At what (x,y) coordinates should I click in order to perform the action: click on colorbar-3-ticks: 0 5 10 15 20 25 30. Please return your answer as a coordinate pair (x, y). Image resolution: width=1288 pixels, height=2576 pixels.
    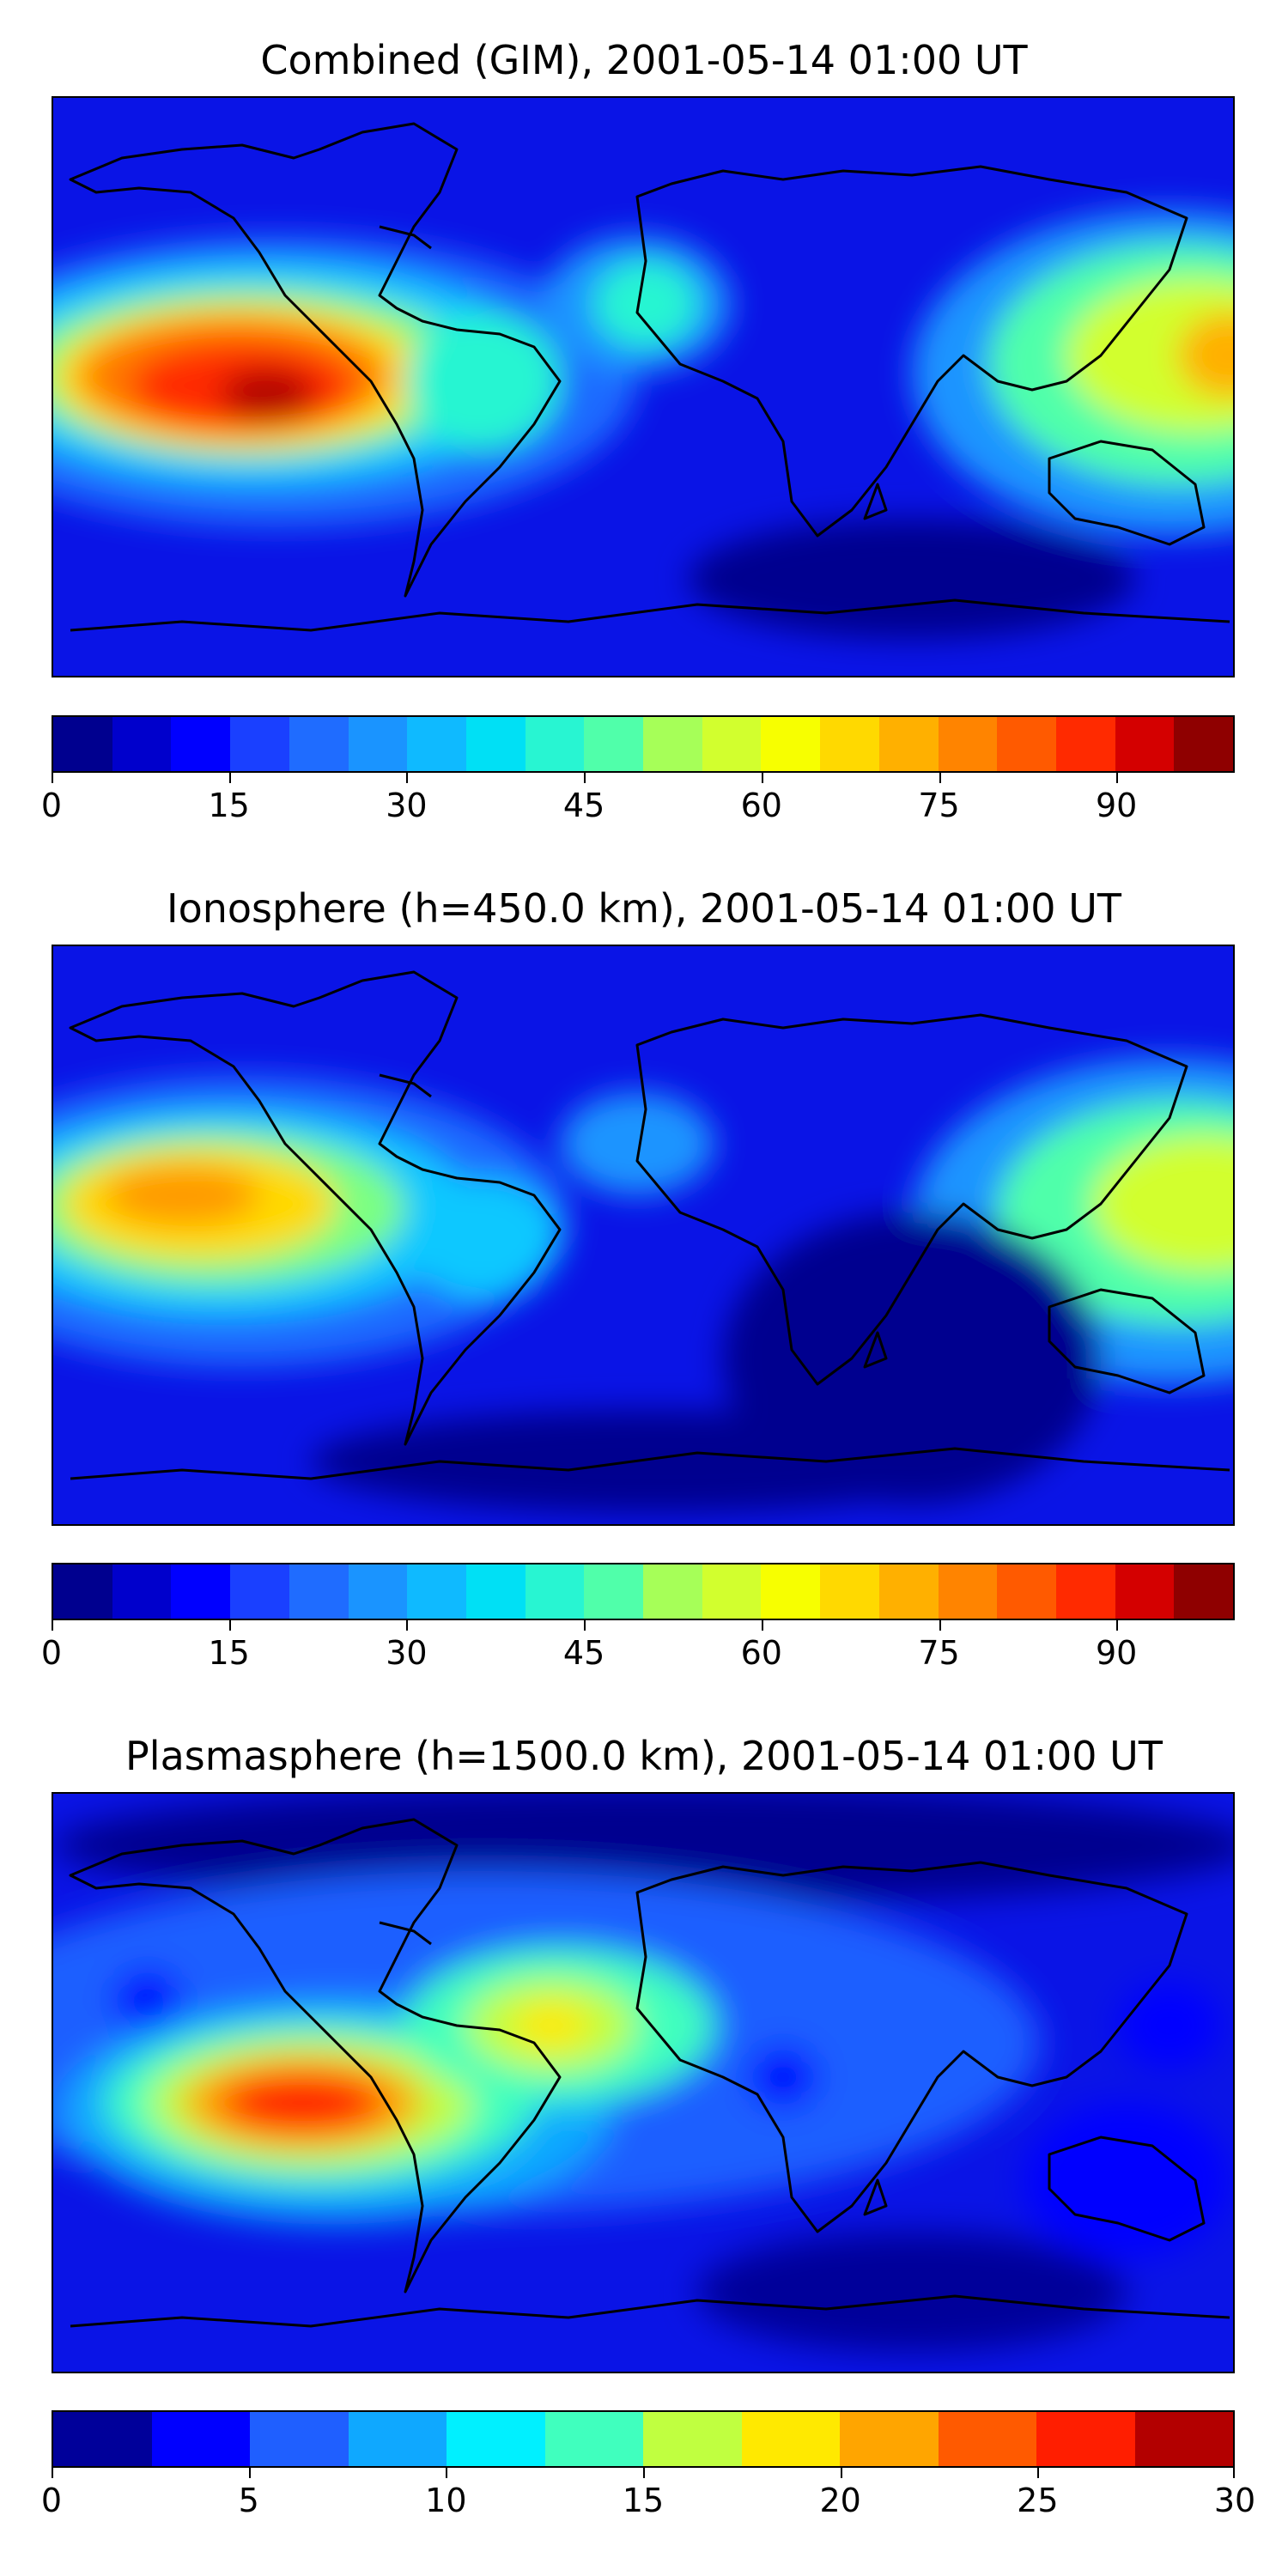
    Looking at the image, I should click on (648, 2492).